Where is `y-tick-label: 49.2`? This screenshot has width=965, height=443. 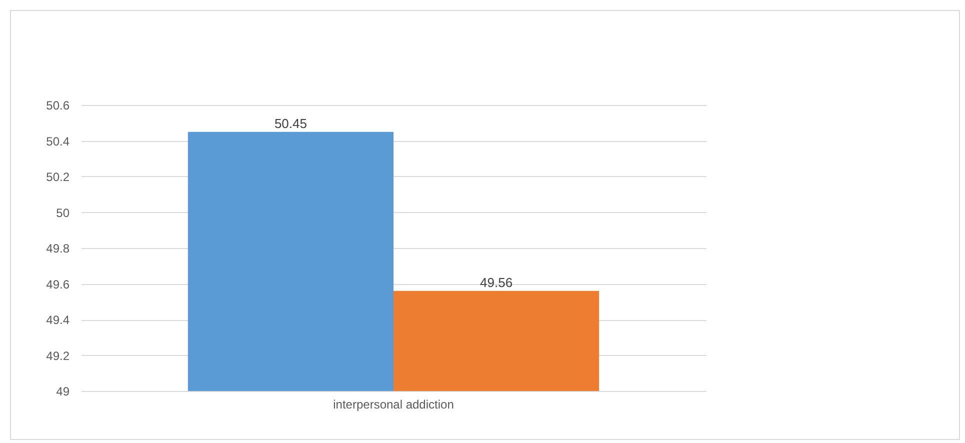
y-tick-label: 49.2 is located at coordinates (58, 355).